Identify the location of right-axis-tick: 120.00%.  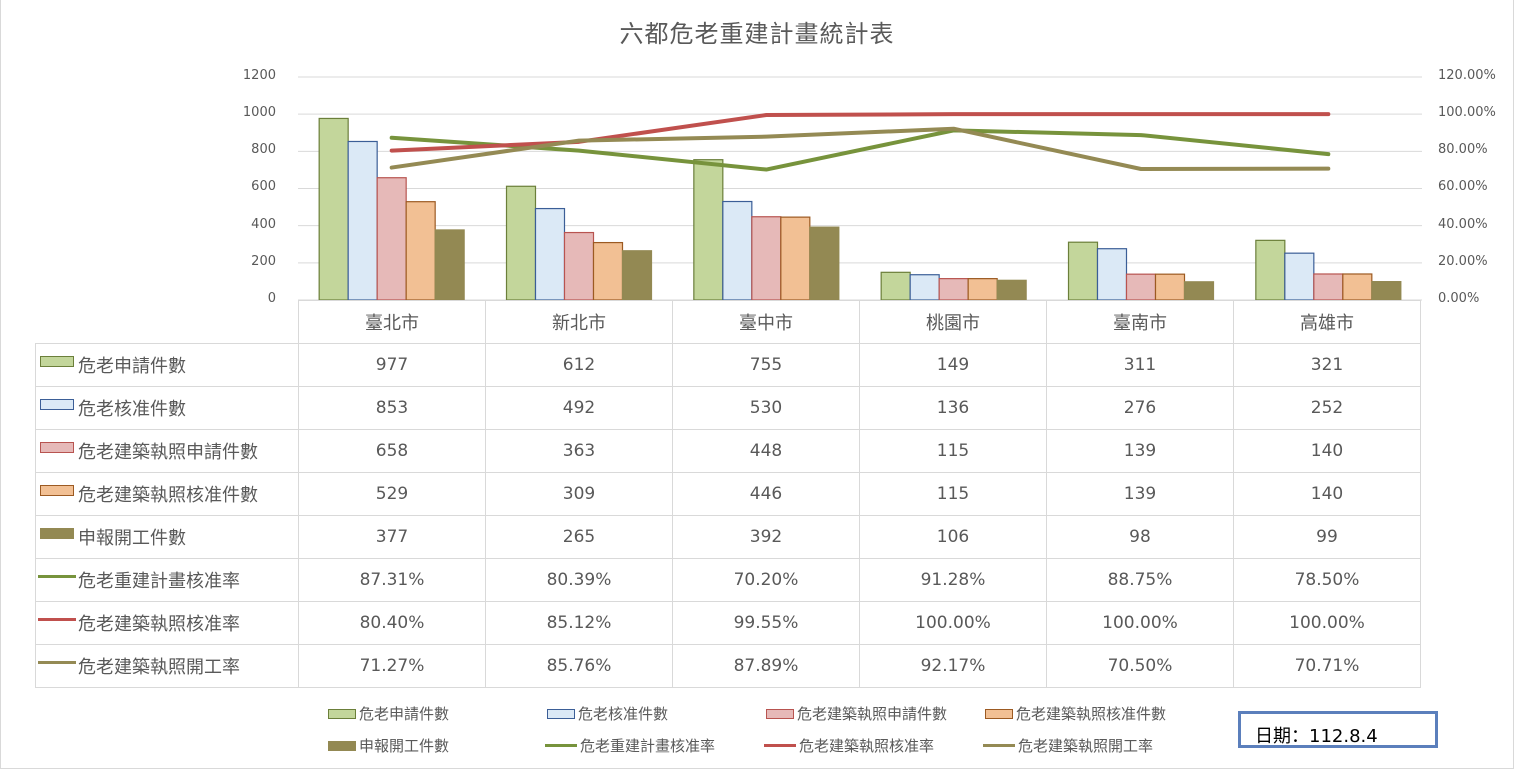
(1467, 75).